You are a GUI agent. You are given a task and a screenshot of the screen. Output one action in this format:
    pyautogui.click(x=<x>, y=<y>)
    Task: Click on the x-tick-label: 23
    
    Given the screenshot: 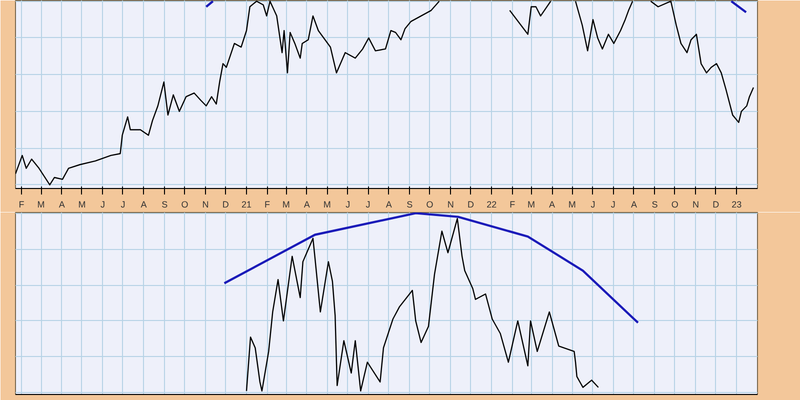 What is the action you would take?
    pyautogui.click(x=737, y=205)
    